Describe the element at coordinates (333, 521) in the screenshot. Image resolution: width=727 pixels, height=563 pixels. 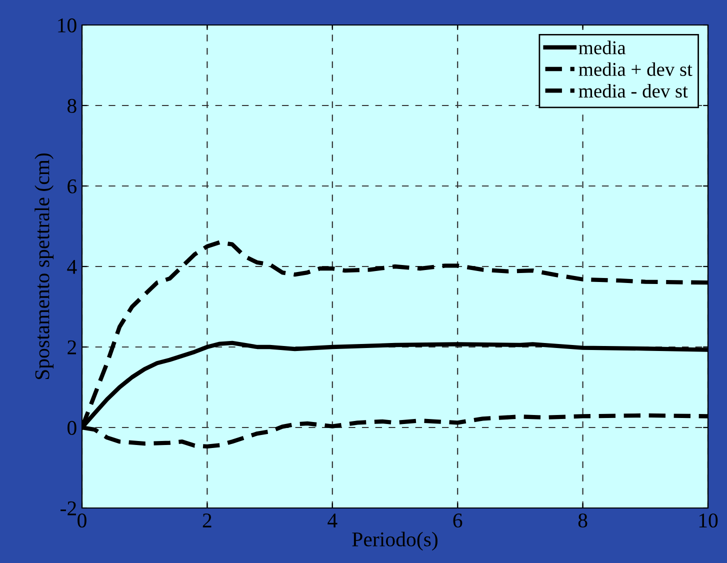
I see `x-tick-label: 4` at that location.